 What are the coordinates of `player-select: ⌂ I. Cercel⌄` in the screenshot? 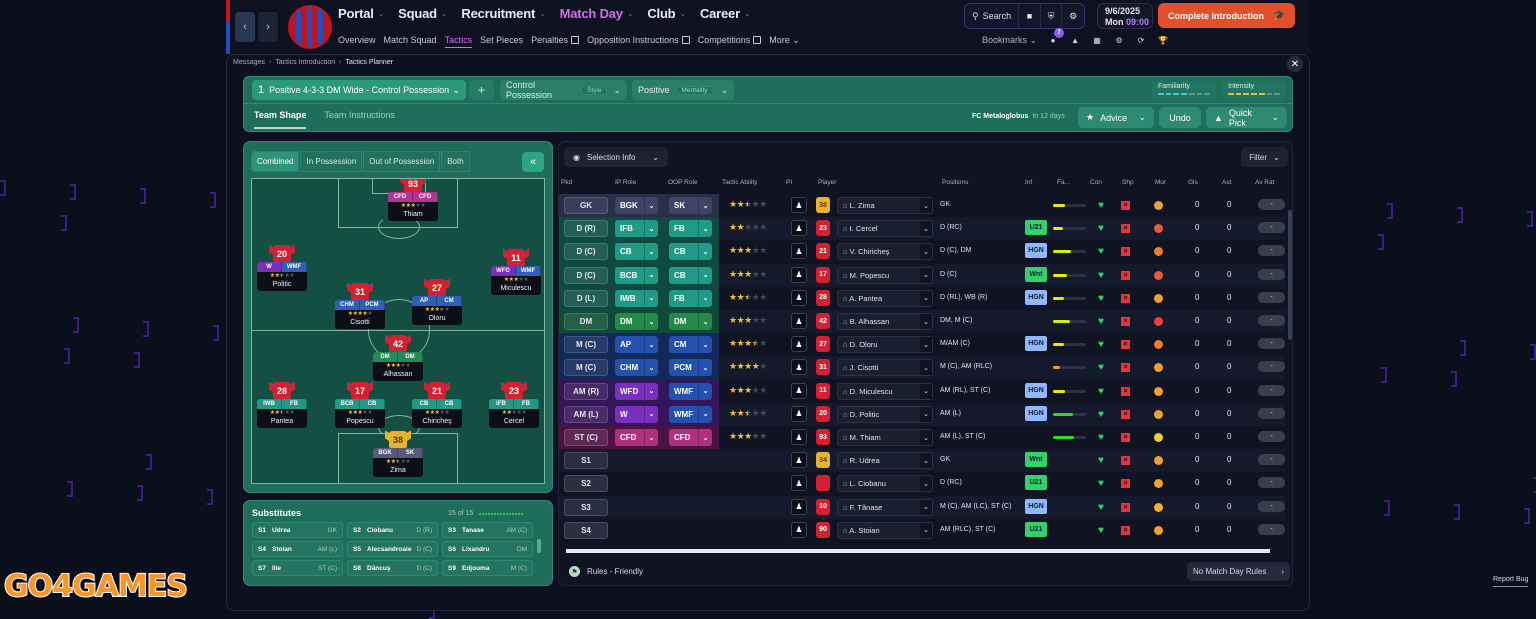 It's located at (885, 228).